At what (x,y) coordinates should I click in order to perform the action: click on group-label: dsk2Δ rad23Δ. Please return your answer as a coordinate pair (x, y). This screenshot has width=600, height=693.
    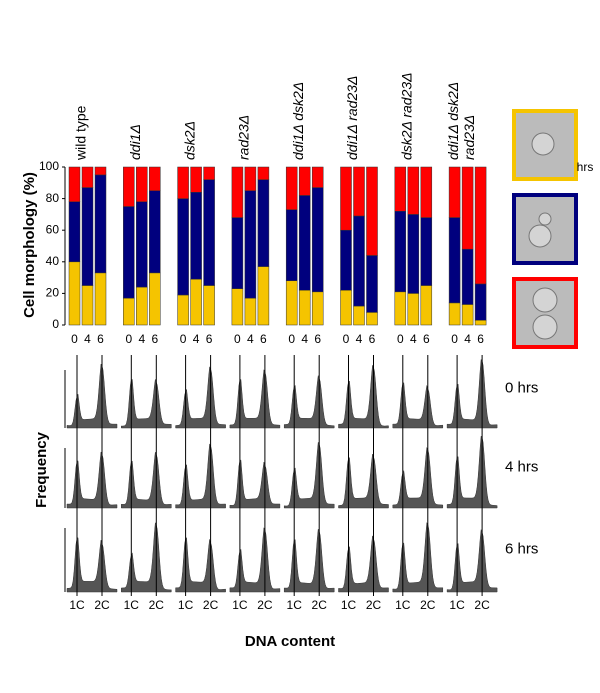
    Looking at the image, I should click on (407, 116).